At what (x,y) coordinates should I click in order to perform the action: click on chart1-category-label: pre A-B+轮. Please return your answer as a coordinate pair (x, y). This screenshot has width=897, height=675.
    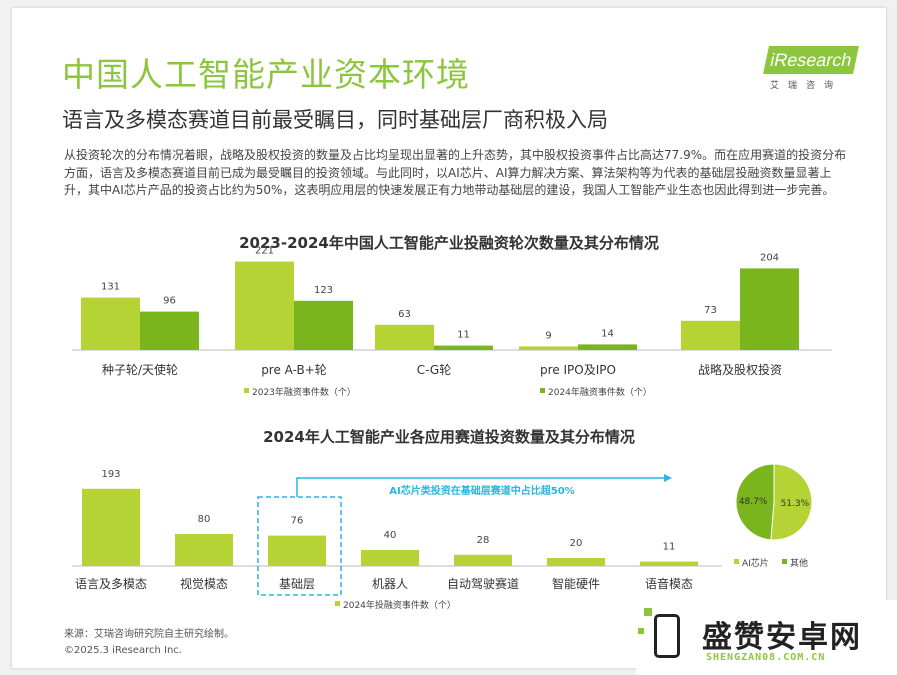
    Looking at the image, I should click on (294, 370).